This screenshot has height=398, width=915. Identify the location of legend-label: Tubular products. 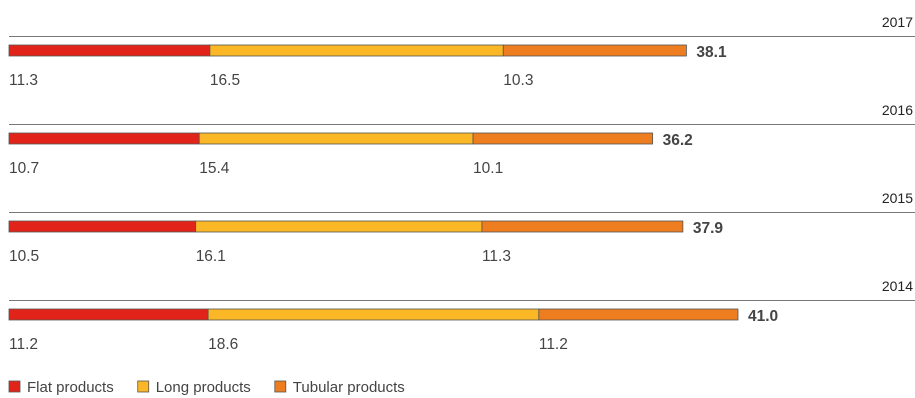
(349, 387).